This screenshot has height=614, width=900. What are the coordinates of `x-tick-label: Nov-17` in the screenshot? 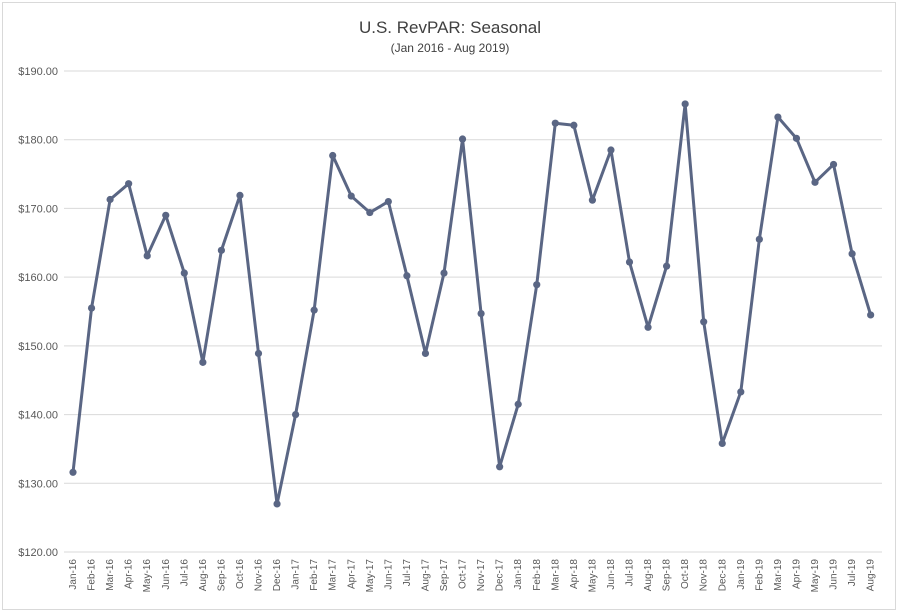 It's located at (481, 575).